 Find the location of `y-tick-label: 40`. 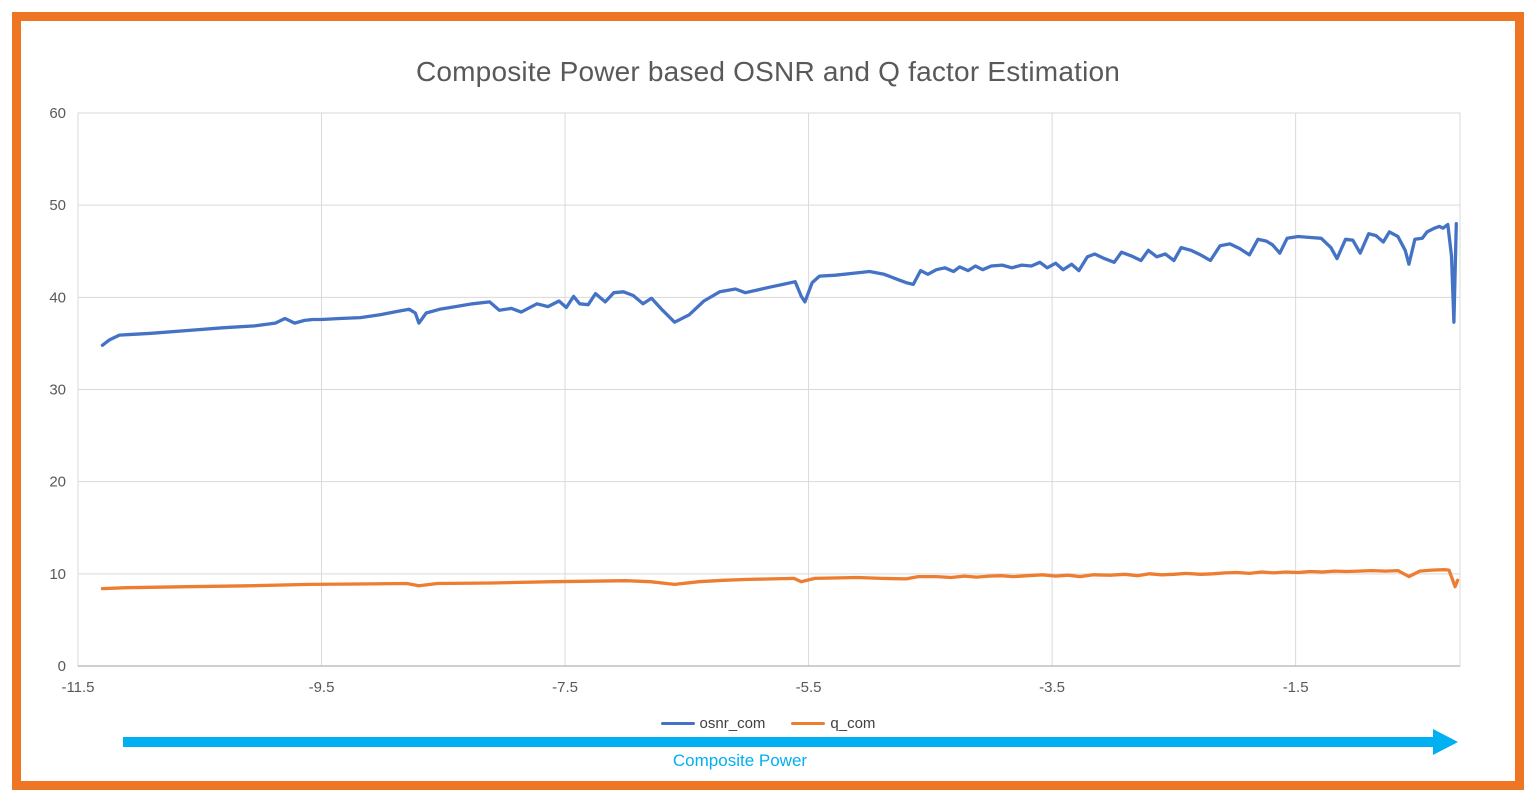

y-tick-label: 40 is located at coordinates (57, 297).